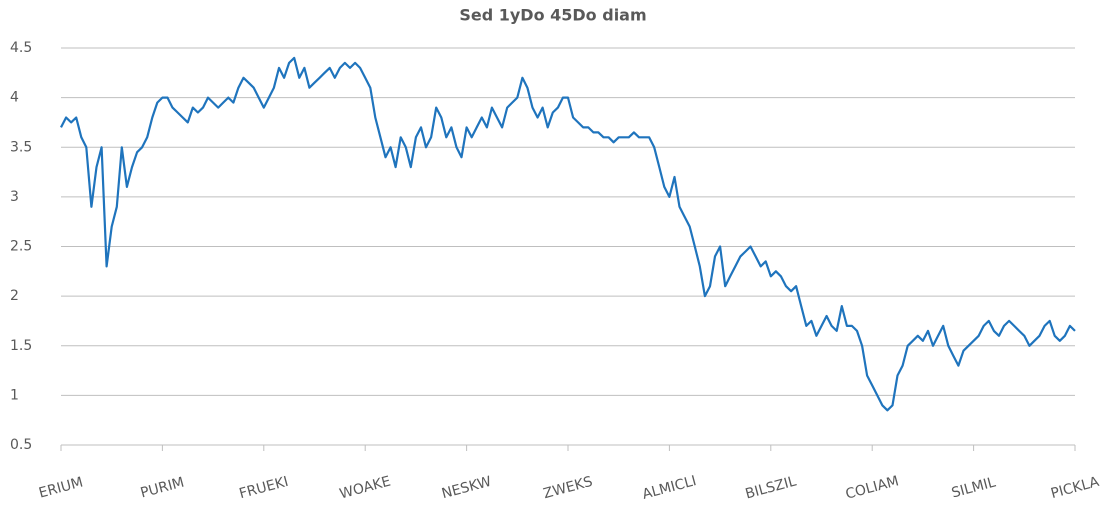 Image resolution: width=1106 pixels, height=514 pixels. Describe the element at coordinates (771, 488) in the screenshot. I see `x-tick-label: BILSZIL` at that location.